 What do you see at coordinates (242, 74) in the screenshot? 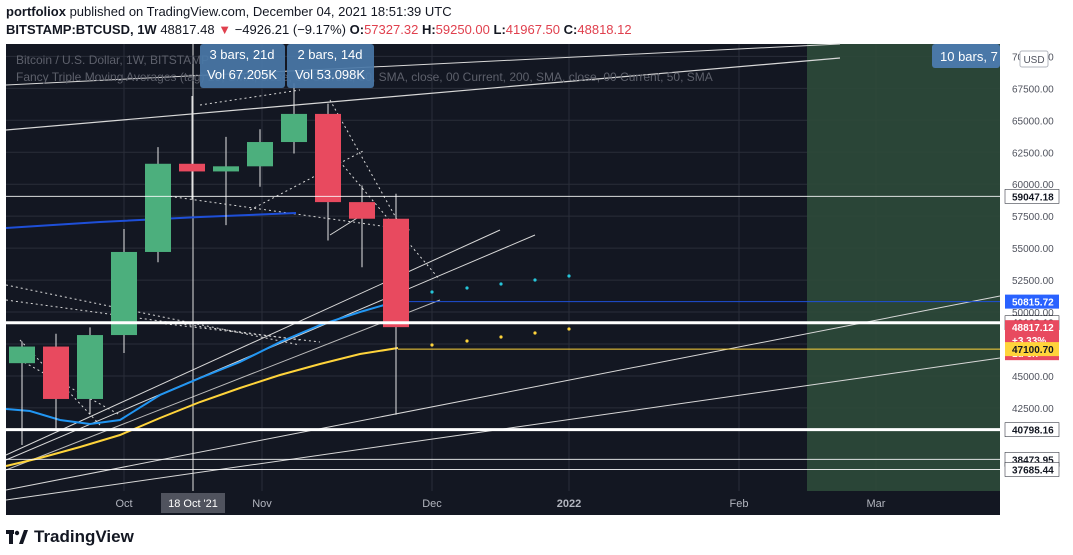
I see `range-badge-1-vol: Vol 67.205K` at bounding box center [242, 74].